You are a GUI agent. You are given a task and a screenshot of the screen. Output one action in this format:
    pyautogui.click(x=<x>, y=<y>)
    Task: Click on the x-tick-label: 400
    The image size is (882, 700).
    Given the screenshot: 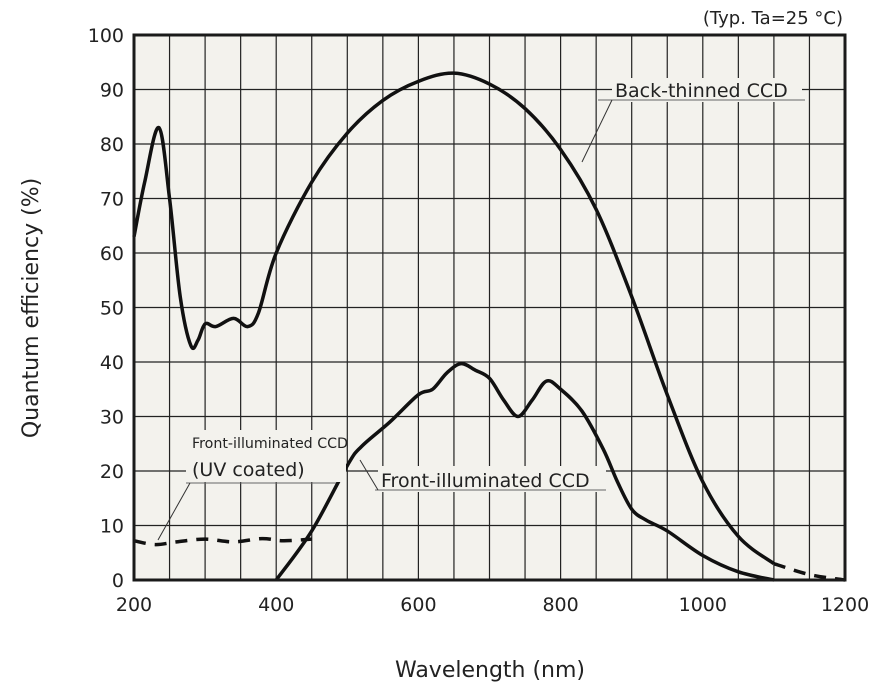 What is the action you would take?
    pyautogui.click(x=276, y=605)
    